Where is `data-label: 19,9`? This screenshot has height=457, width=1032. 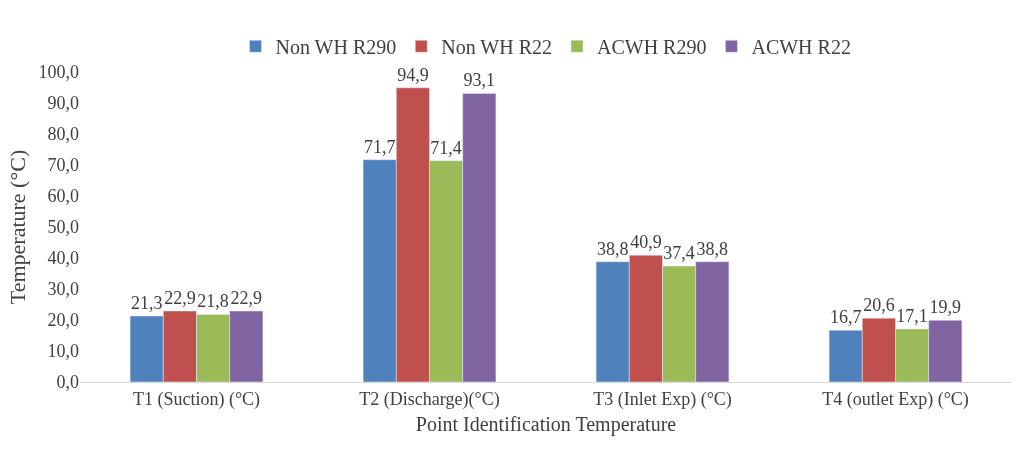 data-label: 19,9 is located at coordinates (945, 307).